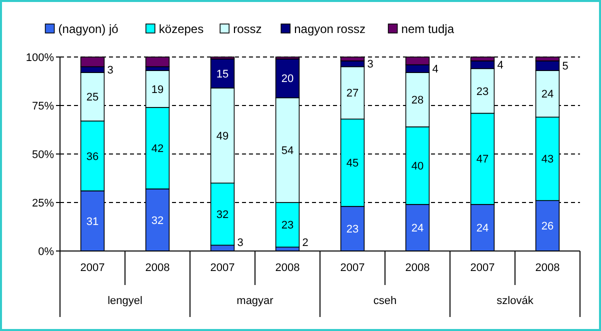 This screenshot has height=331, width=601. Describe the element at coordinates (352, 164) in the screenshot. I see `data-label: 45` at that location.